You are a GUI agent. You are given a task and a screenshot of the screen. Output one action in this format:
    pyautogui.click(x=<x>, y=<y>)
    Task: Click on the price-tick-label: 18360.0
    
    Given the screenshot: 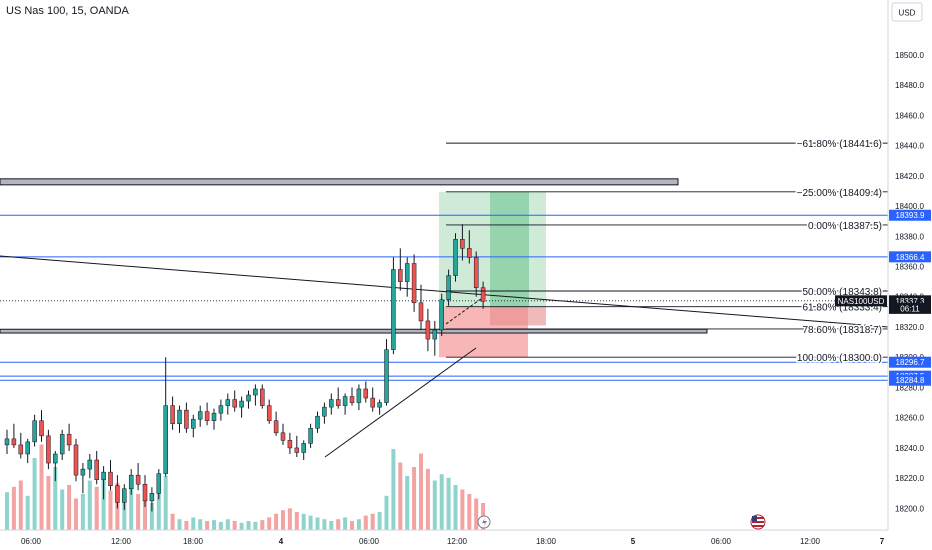 What is the action you would take?
    pyautogui.click(x=909, y=267)
    